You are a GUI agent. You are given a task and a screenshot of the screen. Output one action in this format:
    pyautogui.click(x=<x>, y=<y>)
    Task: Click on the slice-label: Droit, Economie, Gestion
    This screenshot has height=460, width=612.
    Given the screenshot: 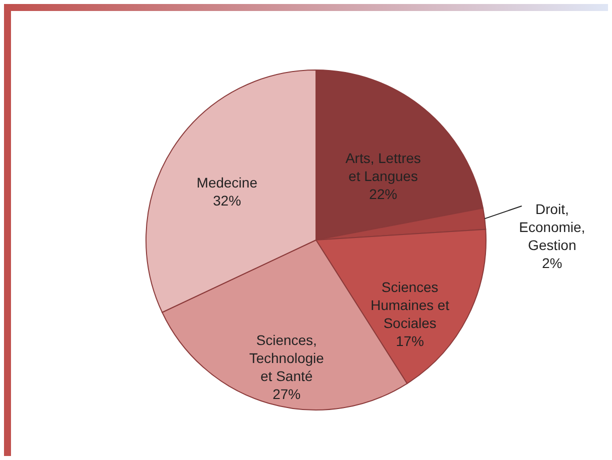 What is the action you would take?
    pyautogui.click(x=552, y=227)
    